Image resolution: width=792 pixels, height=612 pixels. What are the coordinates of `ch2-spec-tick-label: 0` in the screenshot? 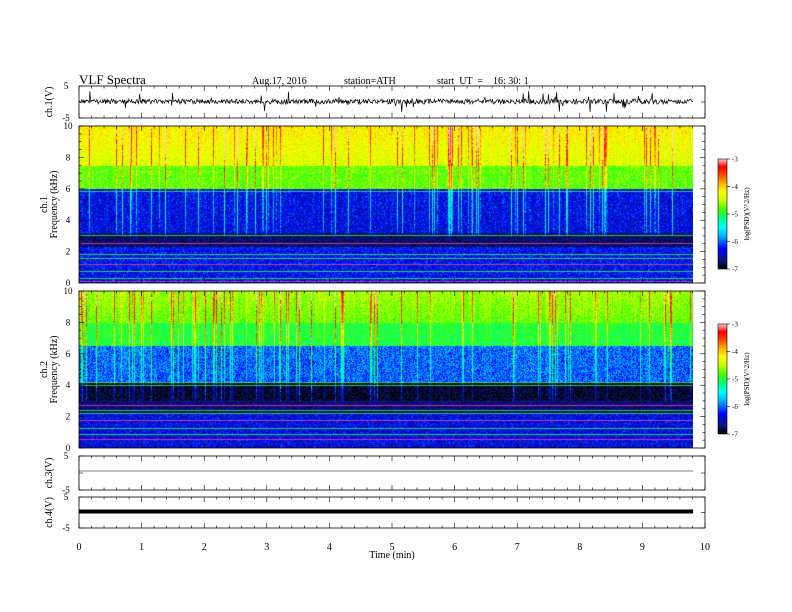 It's located at (68, 448).